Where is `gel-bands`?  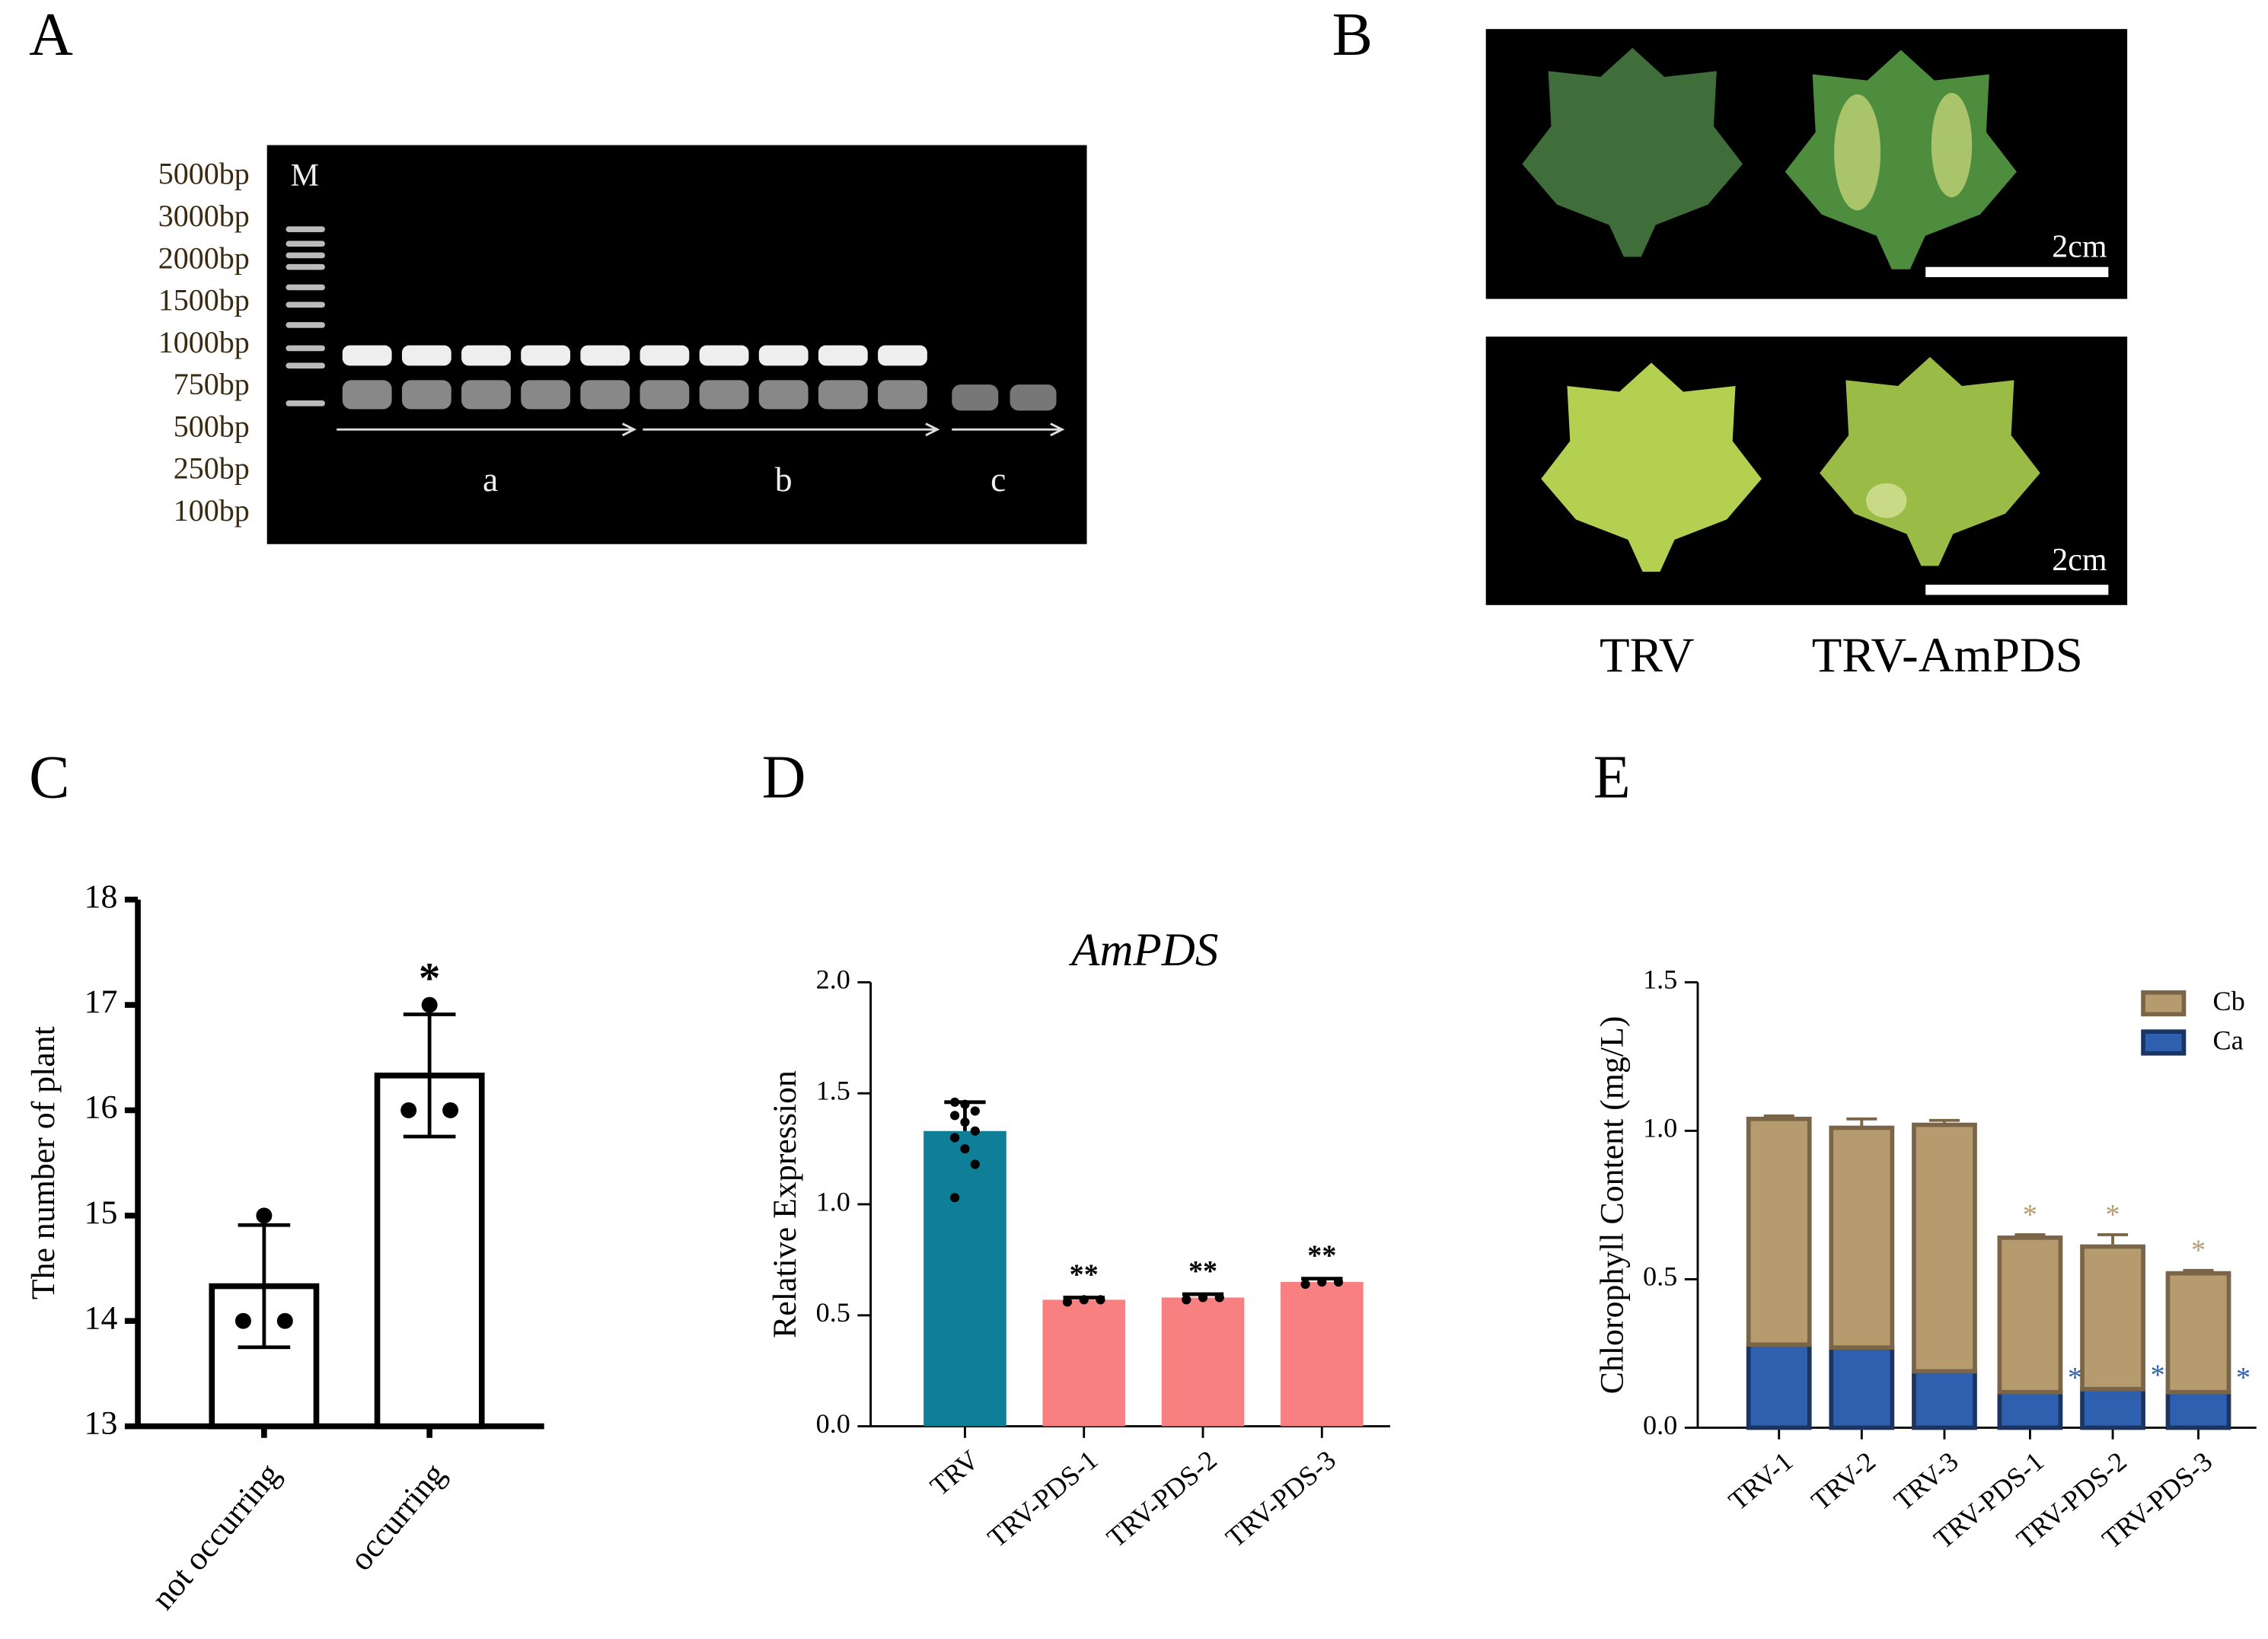
gel-bands is located at coordinates (675, 331).